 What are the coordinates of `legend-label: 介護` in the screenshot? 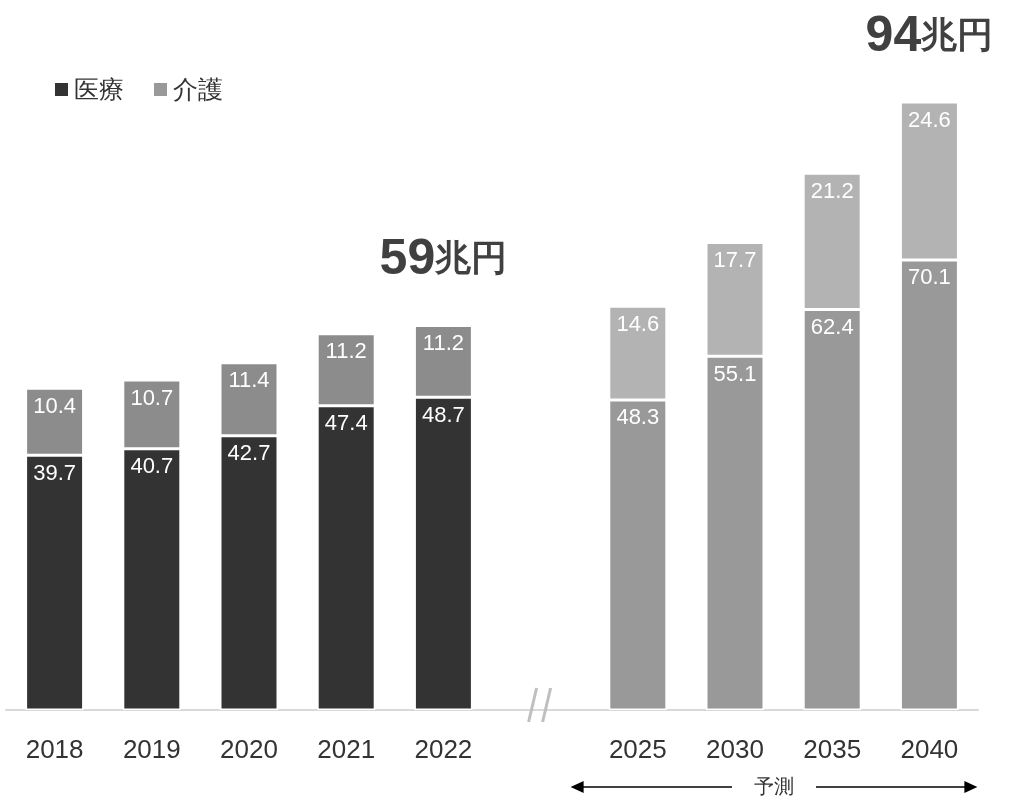 It's located at (198, 89).